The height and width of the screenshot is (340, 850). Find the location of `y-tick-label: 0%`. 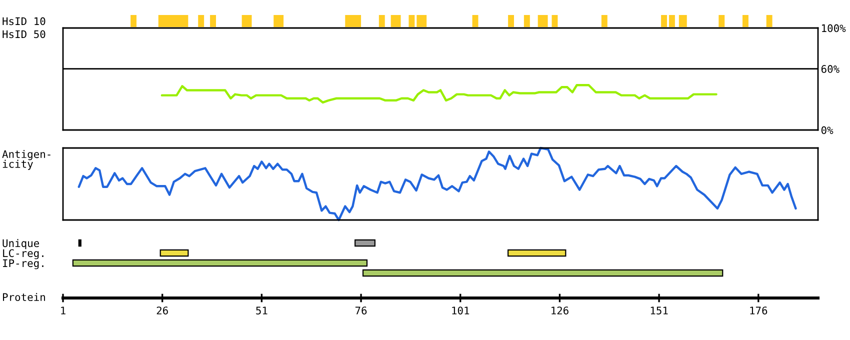

y-tick-label: 0% is located at coordinates (827, 130).